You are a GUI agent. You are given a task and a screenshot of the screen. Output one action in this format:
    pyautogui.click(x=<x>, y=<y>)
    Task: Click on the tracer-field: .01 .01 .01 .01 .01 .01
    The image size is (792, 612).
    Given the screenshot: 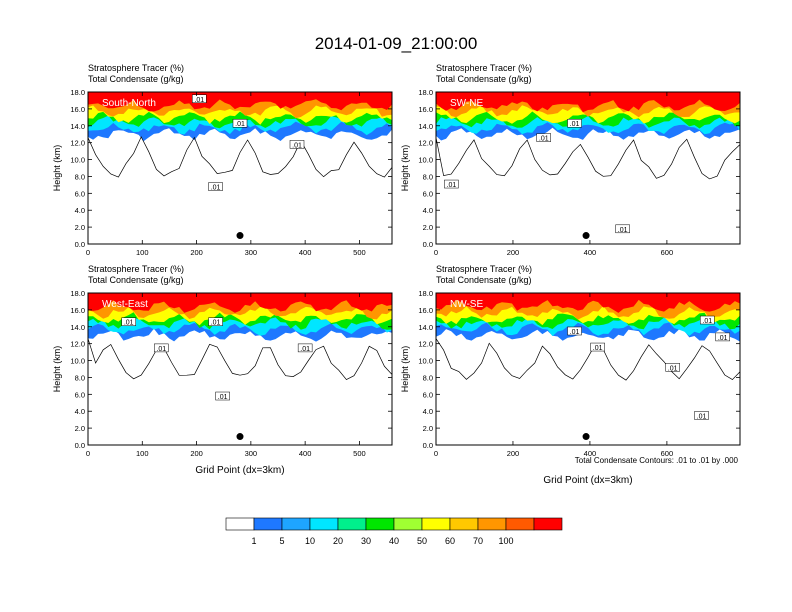 What is the action you would take?
    pyautogui.click(x=588, y=369)
    